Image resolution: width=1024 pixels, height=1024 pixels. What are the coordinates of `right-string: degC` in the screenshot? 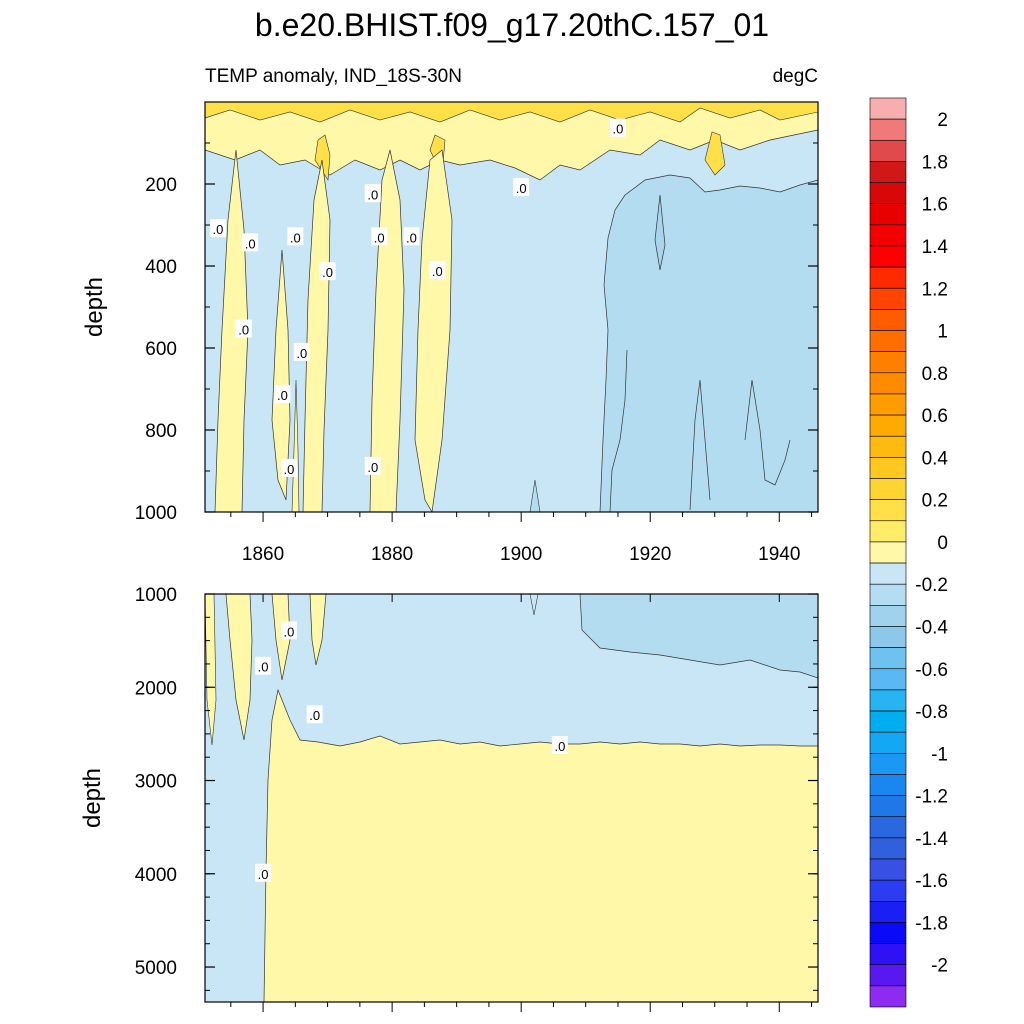 It's located at (795, 76).